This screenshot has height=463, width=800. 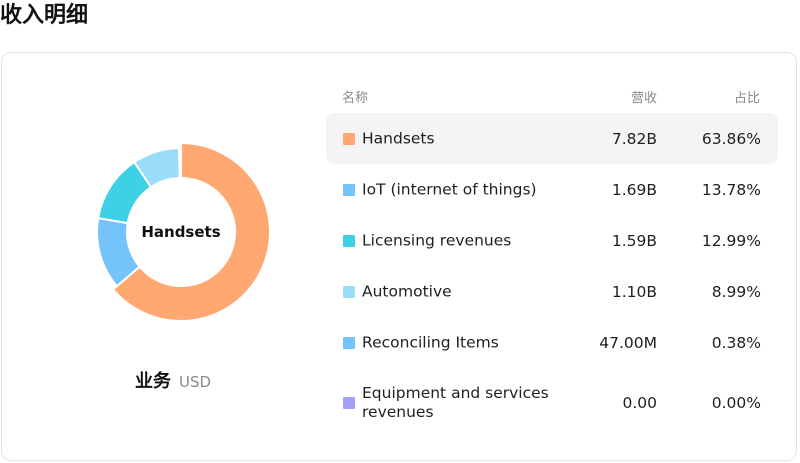 I want to click on row-share: 0.00%, so click(x=736, y=403).